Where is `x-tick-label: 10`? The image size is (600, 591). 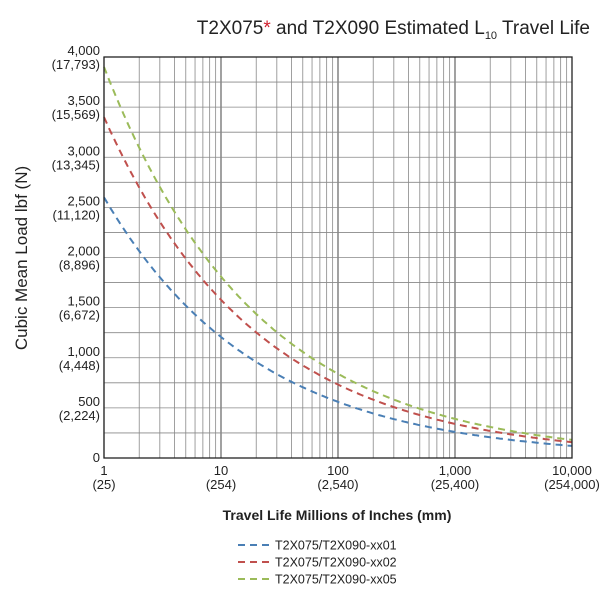 x-tick-label: 10 is located at coordinates (221, 470).